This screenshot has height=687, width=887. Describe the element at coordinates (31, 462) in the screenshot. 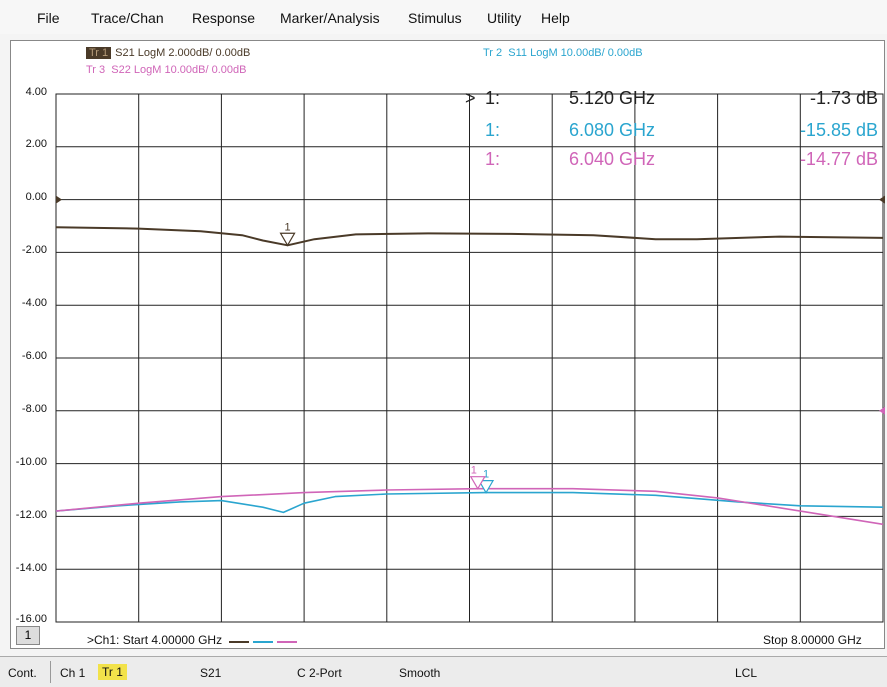

I see `y-tick-label: -10.00` at that location.